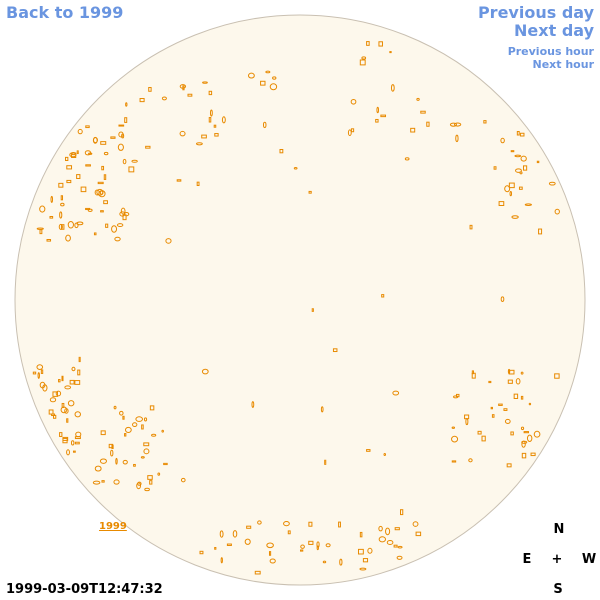 The height and width of the screenshot is (600, 600). Describe the element at coordinates (84, 589) in the screenshot. I see `timestamp: 1999-03-09T12:47:32` at that location.